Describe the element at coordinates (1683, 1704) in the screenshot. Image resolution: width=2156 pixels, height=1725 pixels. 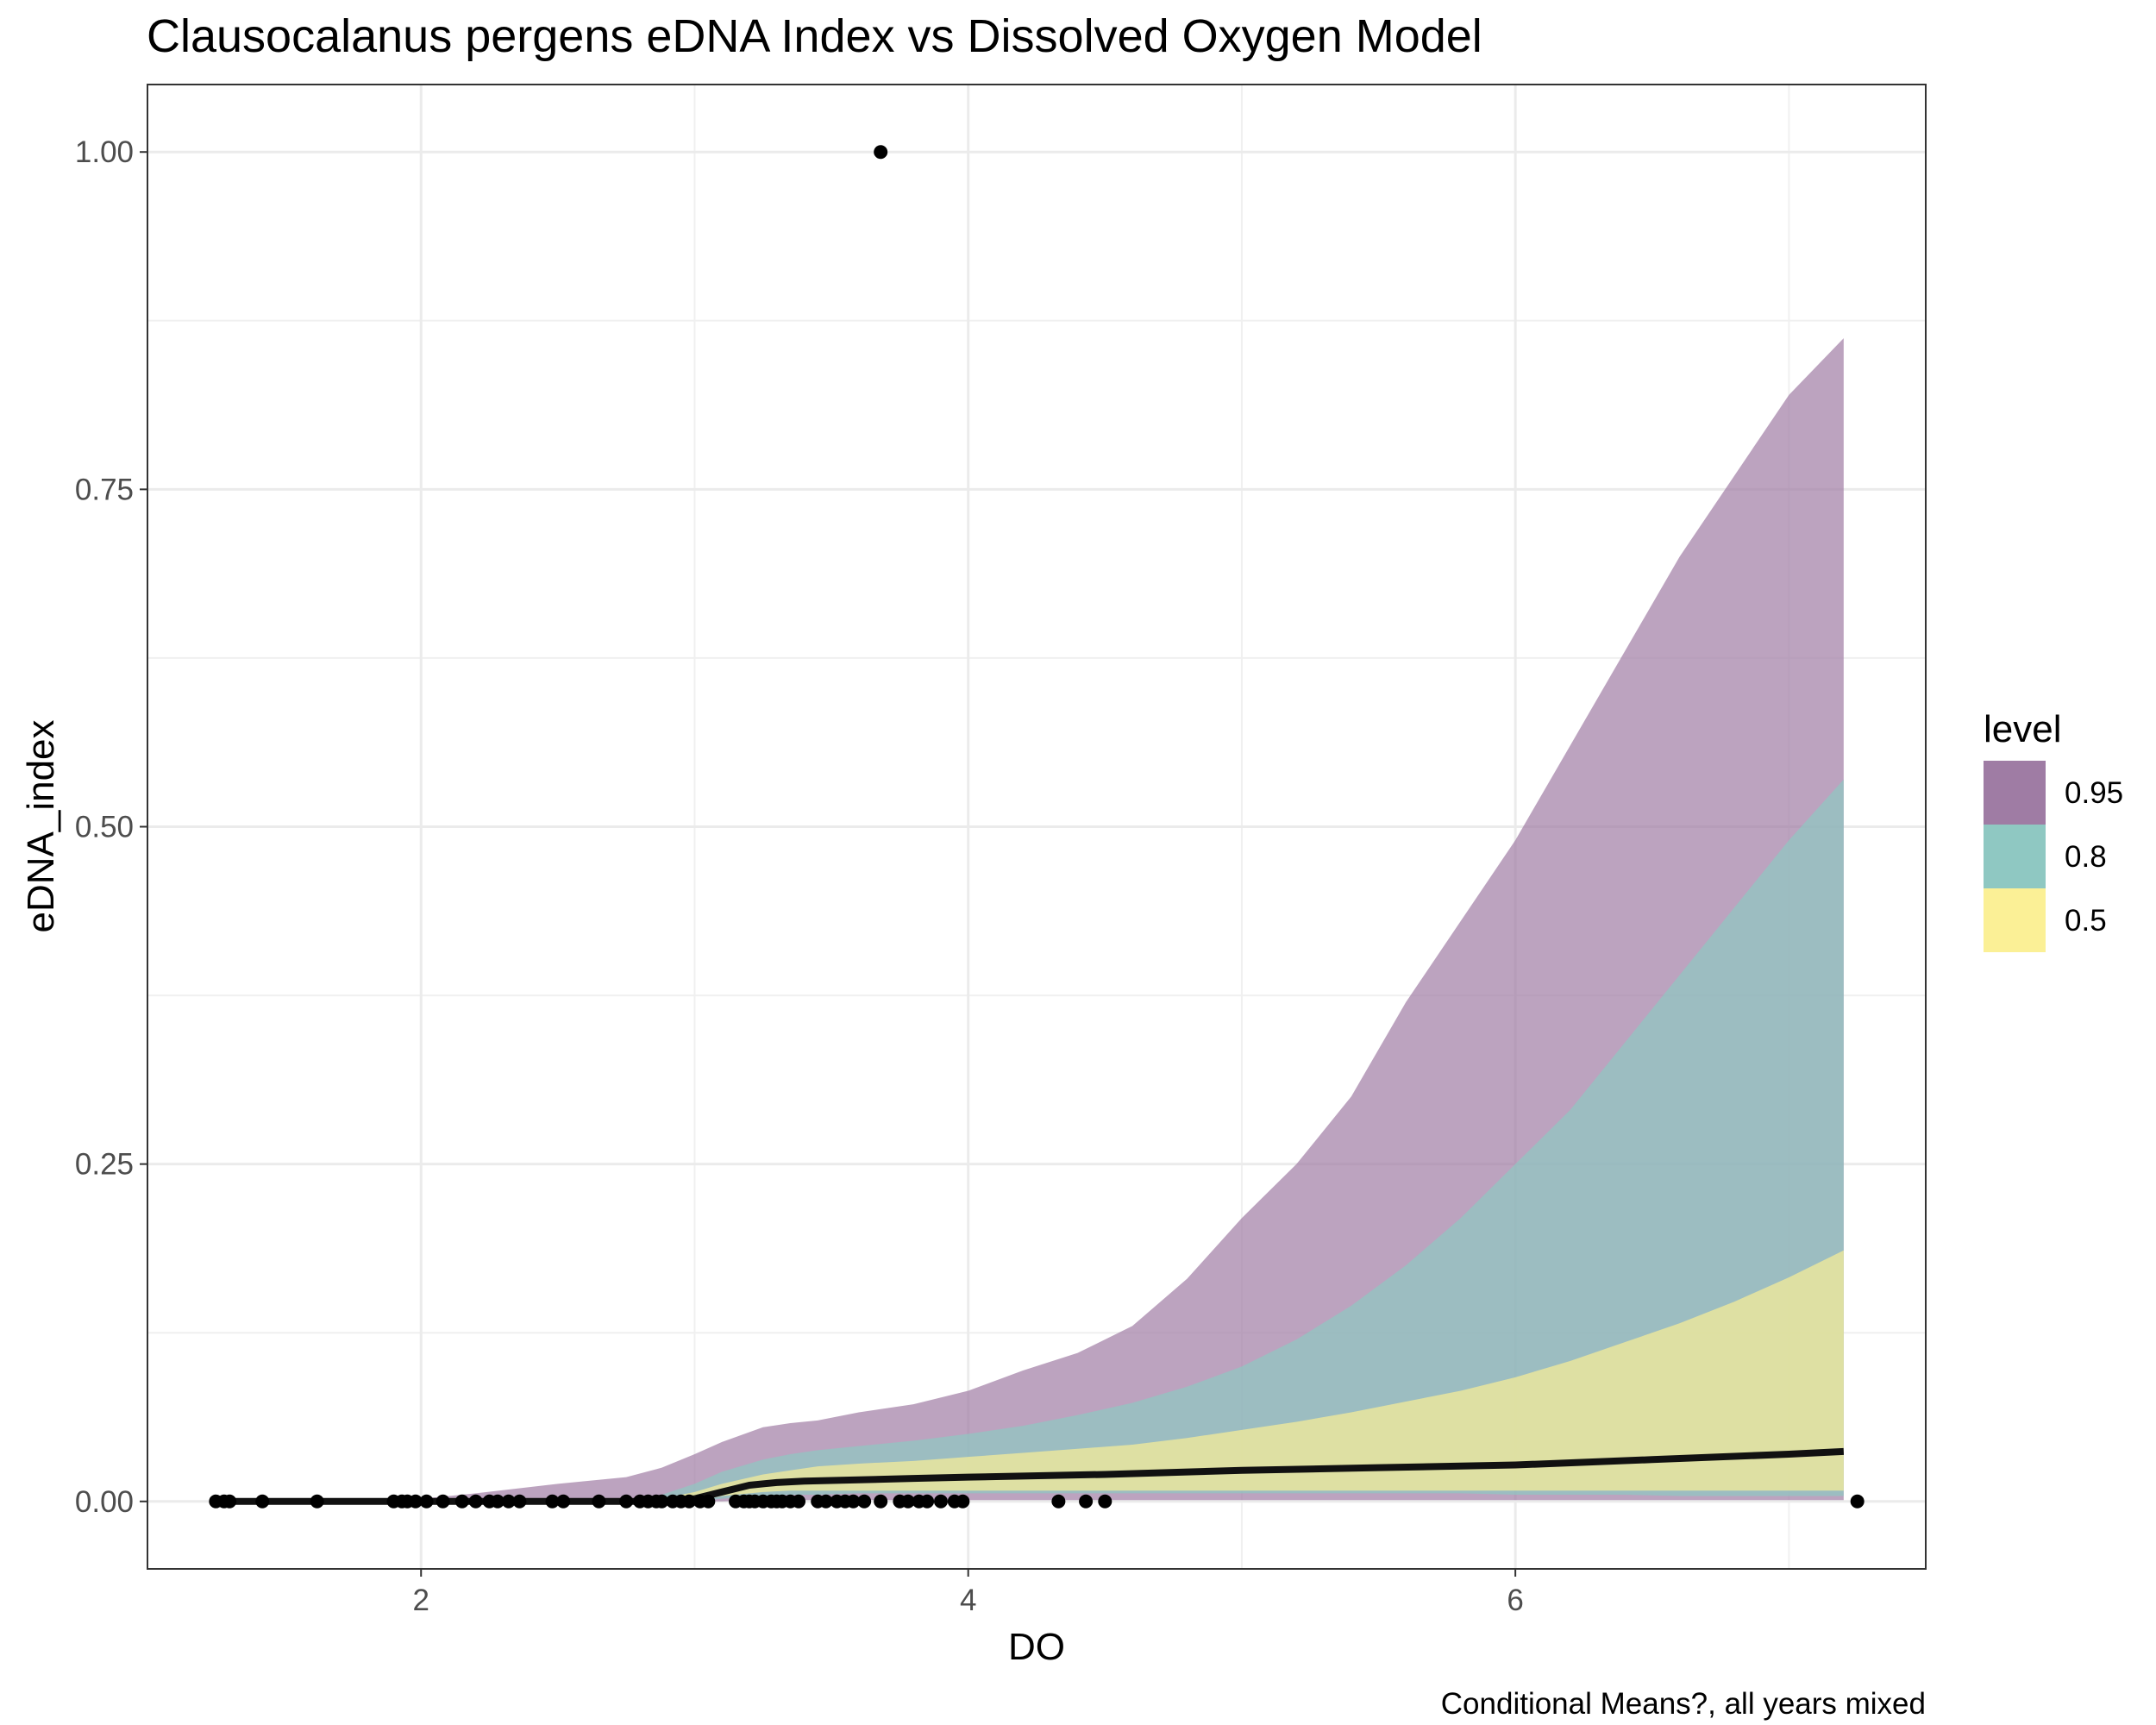
I see `caption: Conditional Means?, all years mixed` at that location.